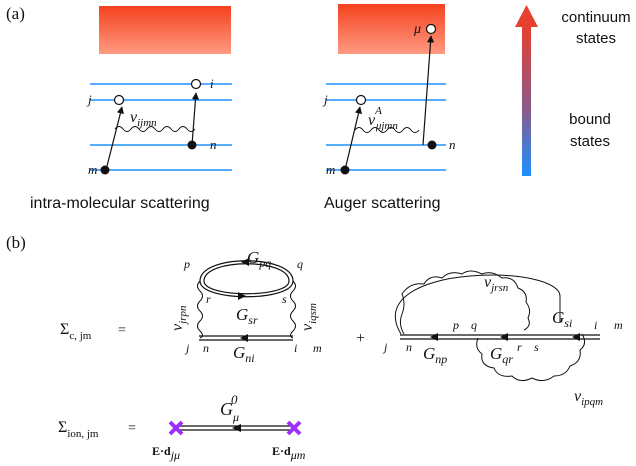 This screenshot has height=466, width=636. Describe the element at coordinates (590, 141) in the screenshot. I see `bound-label: states` at that location.